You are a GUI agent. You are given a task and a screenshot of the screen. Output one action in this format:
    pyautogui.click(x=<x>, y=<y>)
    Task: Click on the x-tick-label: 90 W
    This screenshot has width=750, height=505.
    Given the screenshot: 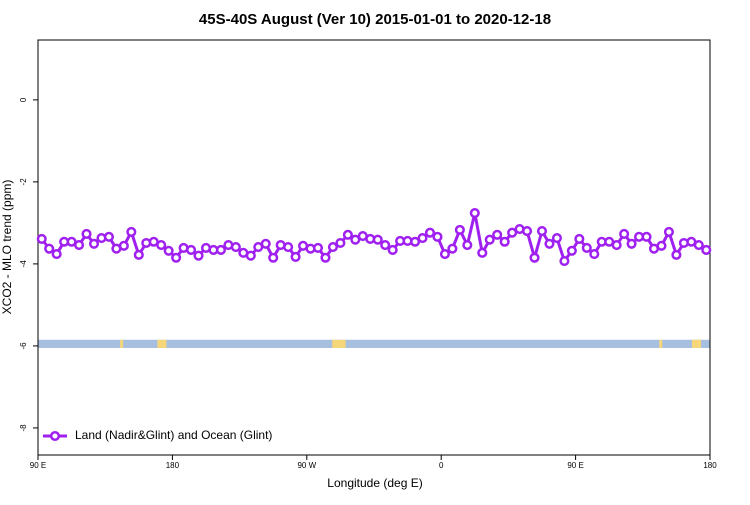 What is the action you would take?
    pyautogui.click(x=306, y=465)
    